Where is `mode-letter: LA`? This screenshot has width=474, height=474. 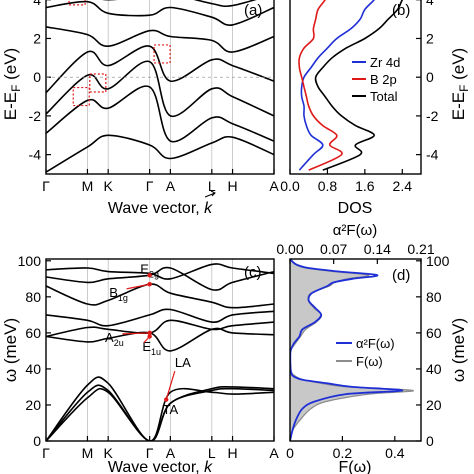 mode-letter: LA is located at coordinates (183, 362).